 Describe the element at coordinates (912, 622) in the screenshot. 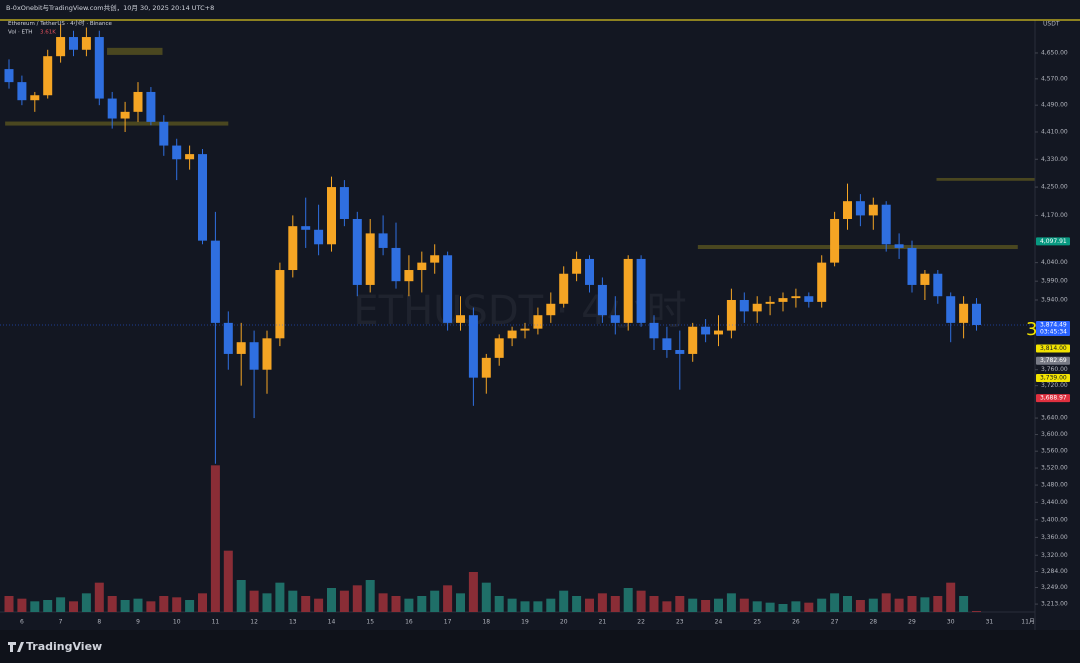

I see `x-tick-label: 29` at that location.